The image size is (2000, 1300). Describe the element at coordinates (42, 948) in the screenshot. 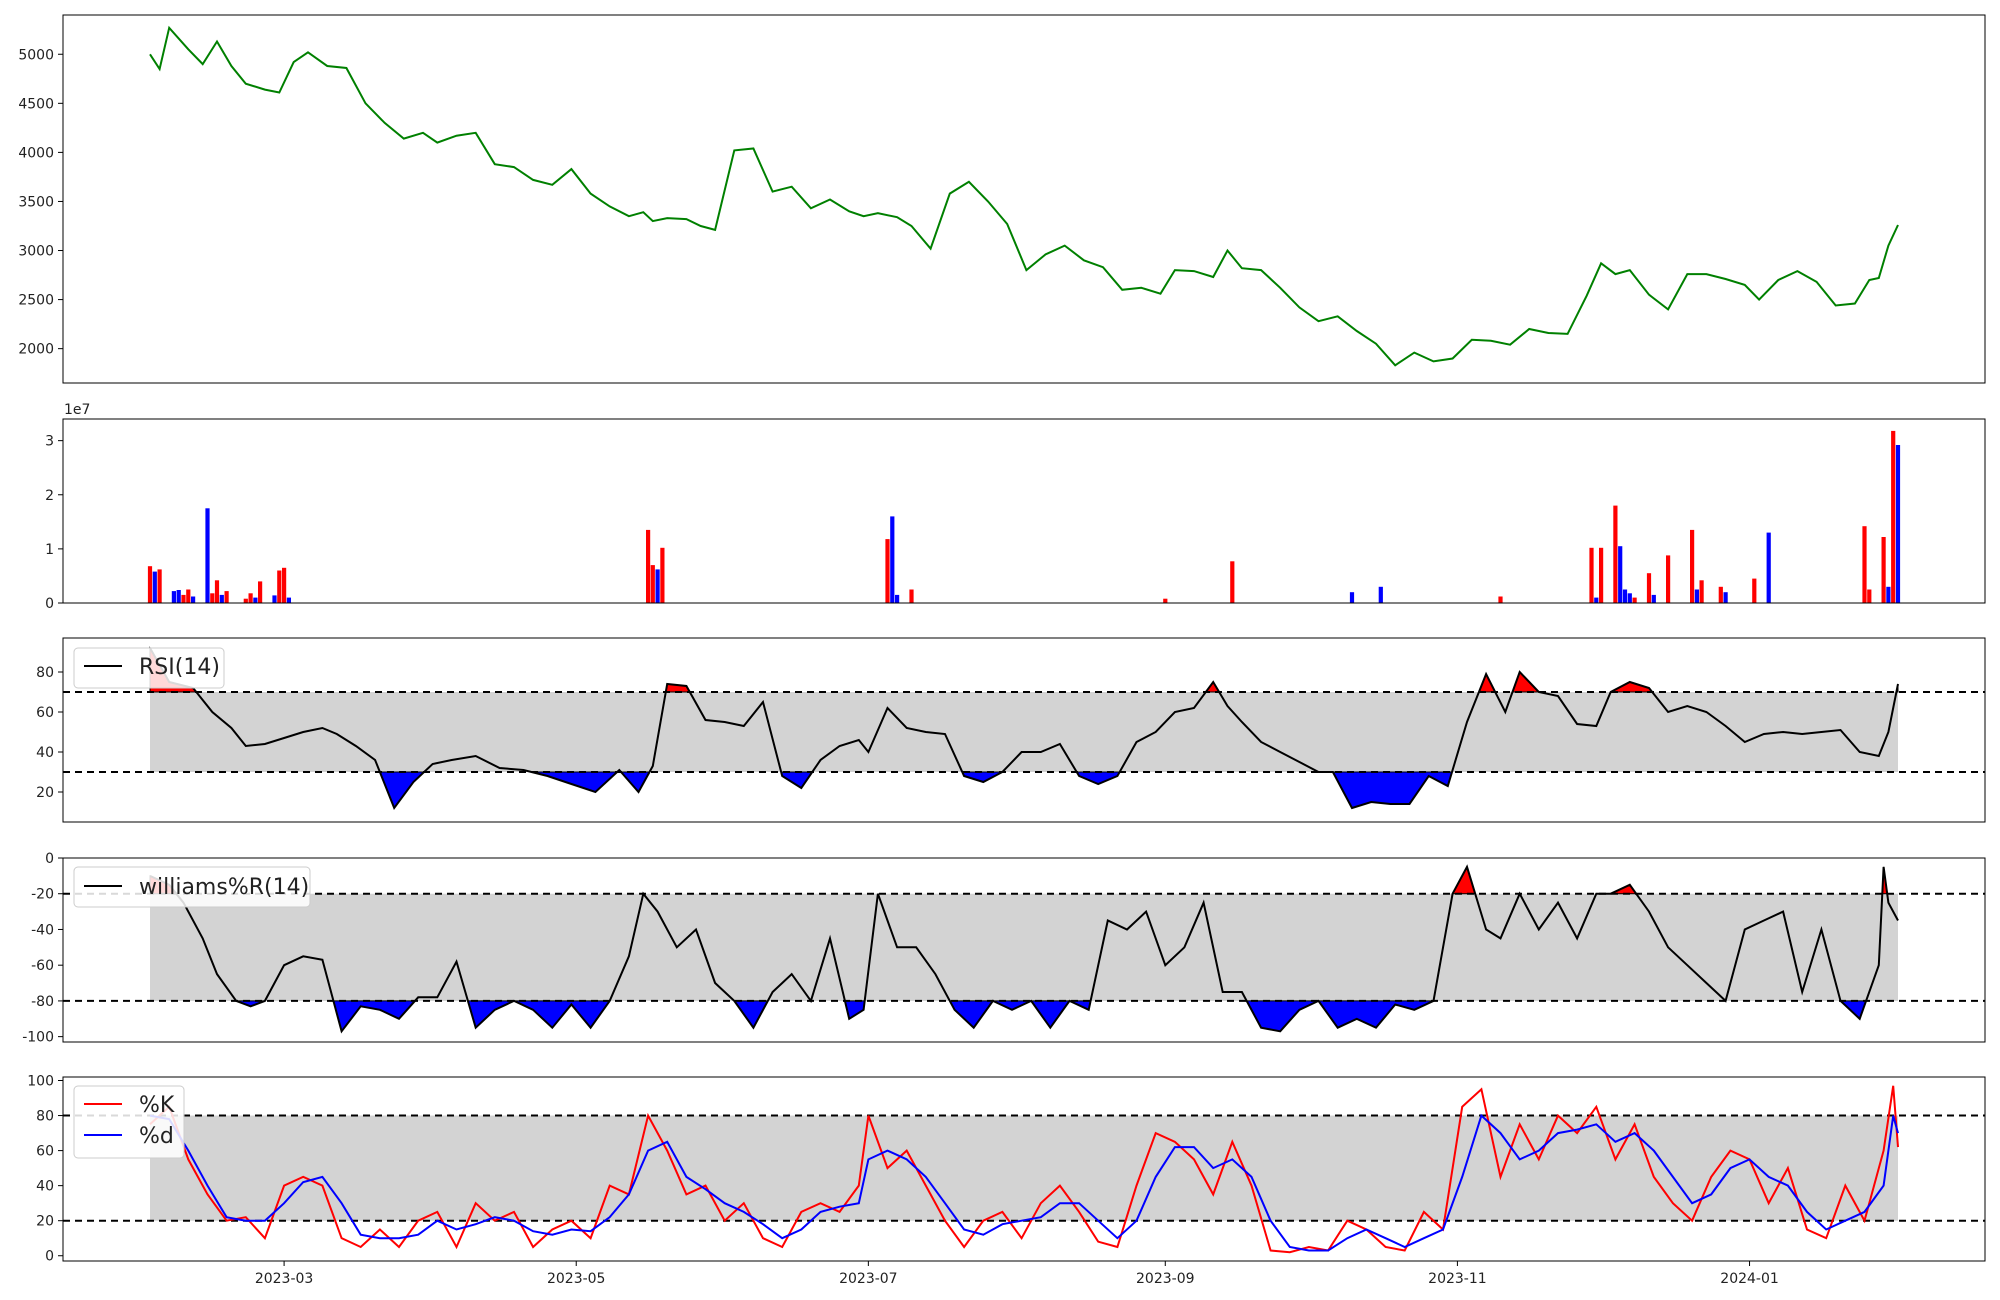

I see `williams-y-axis: -100 -80 -60 -40 -20 0` at that location.